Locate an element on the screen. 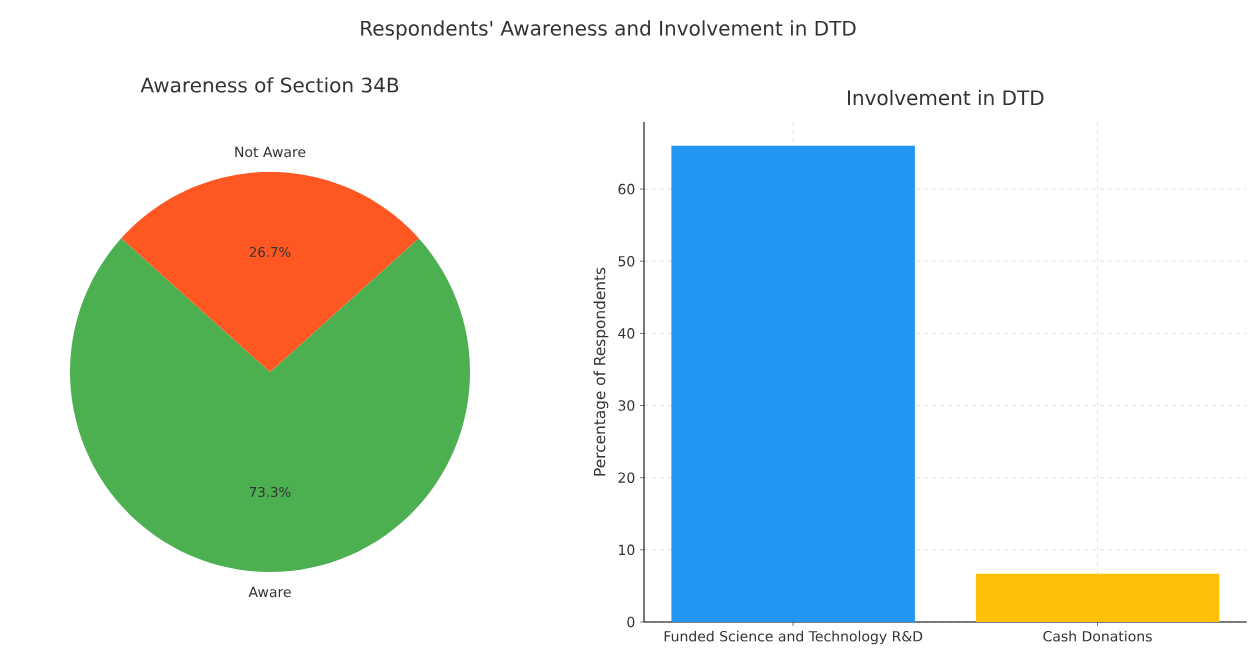 The height and width of the screenshot is (652, 1257). slice-label: Not Aware is located at coordinates (270, 152).